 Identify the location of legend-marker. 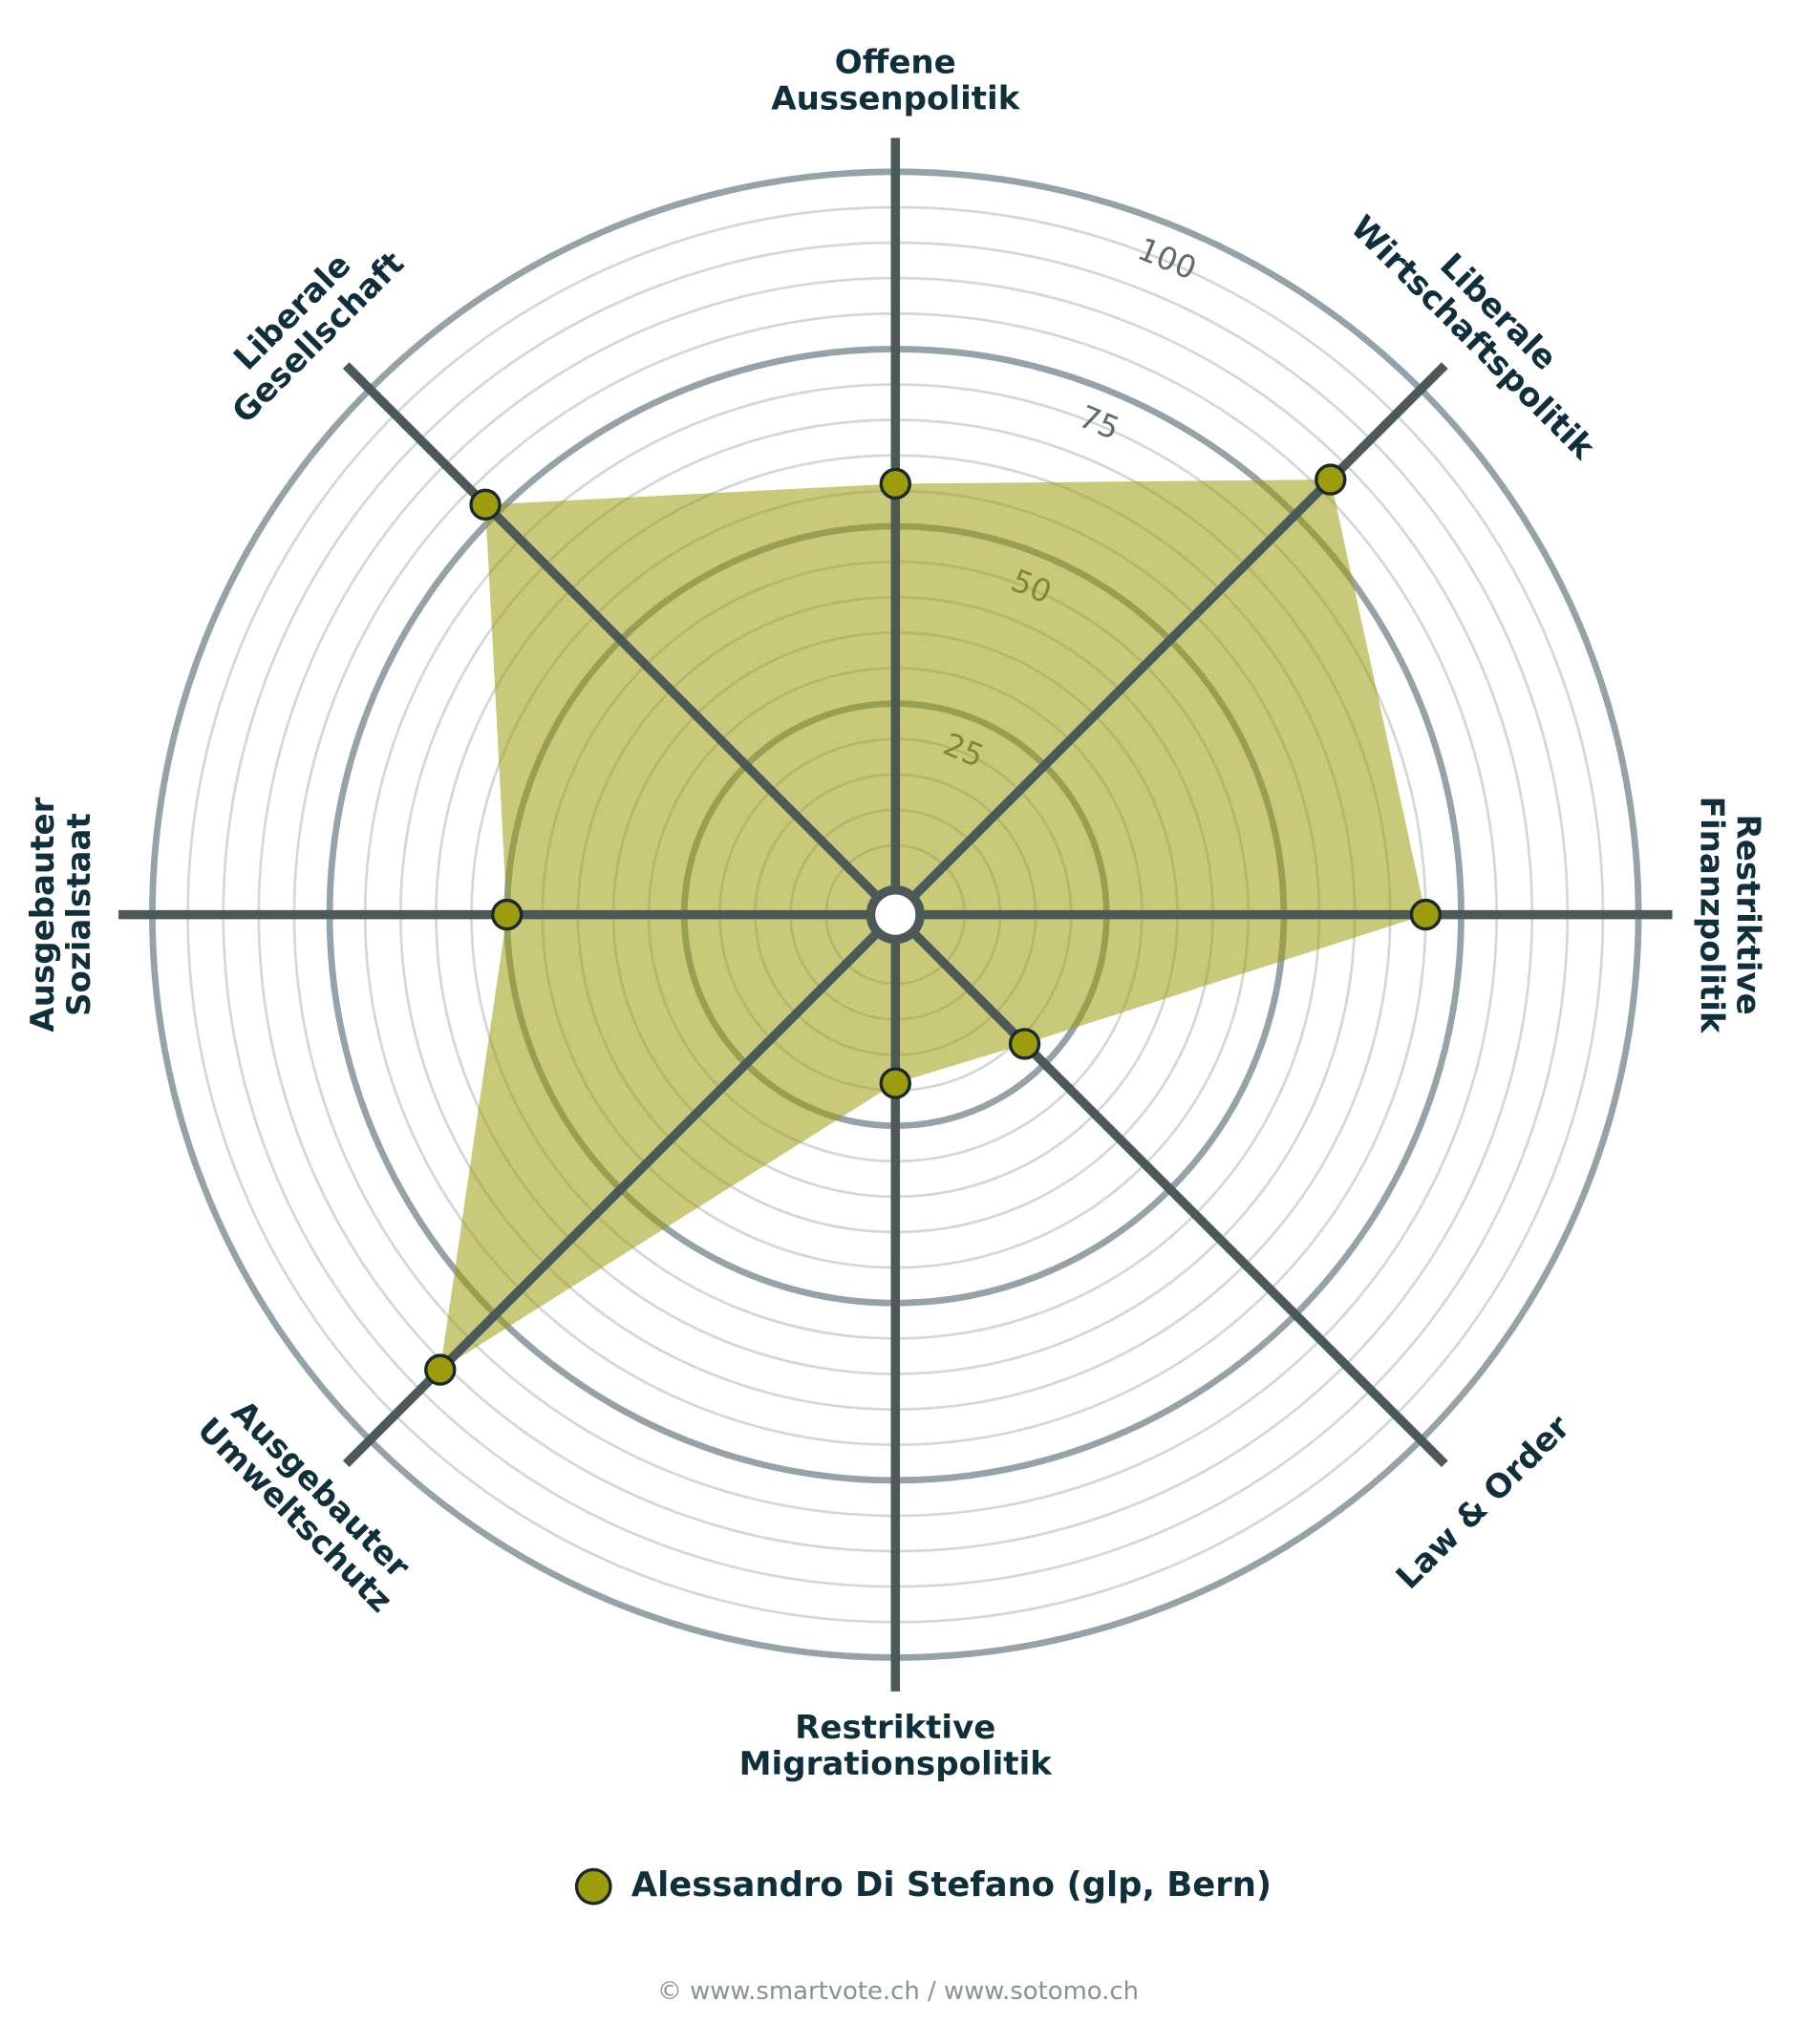
(593, 1887).